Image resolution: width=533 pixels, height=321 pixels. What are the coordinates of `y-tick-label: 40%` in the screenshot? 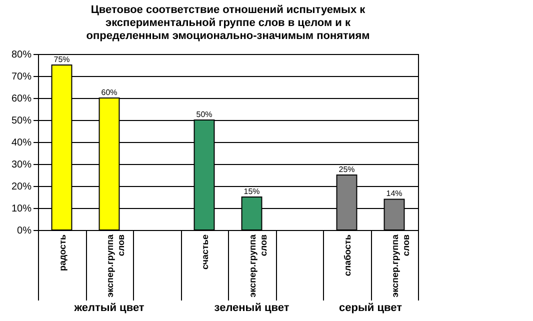 It's located at (21, 143).